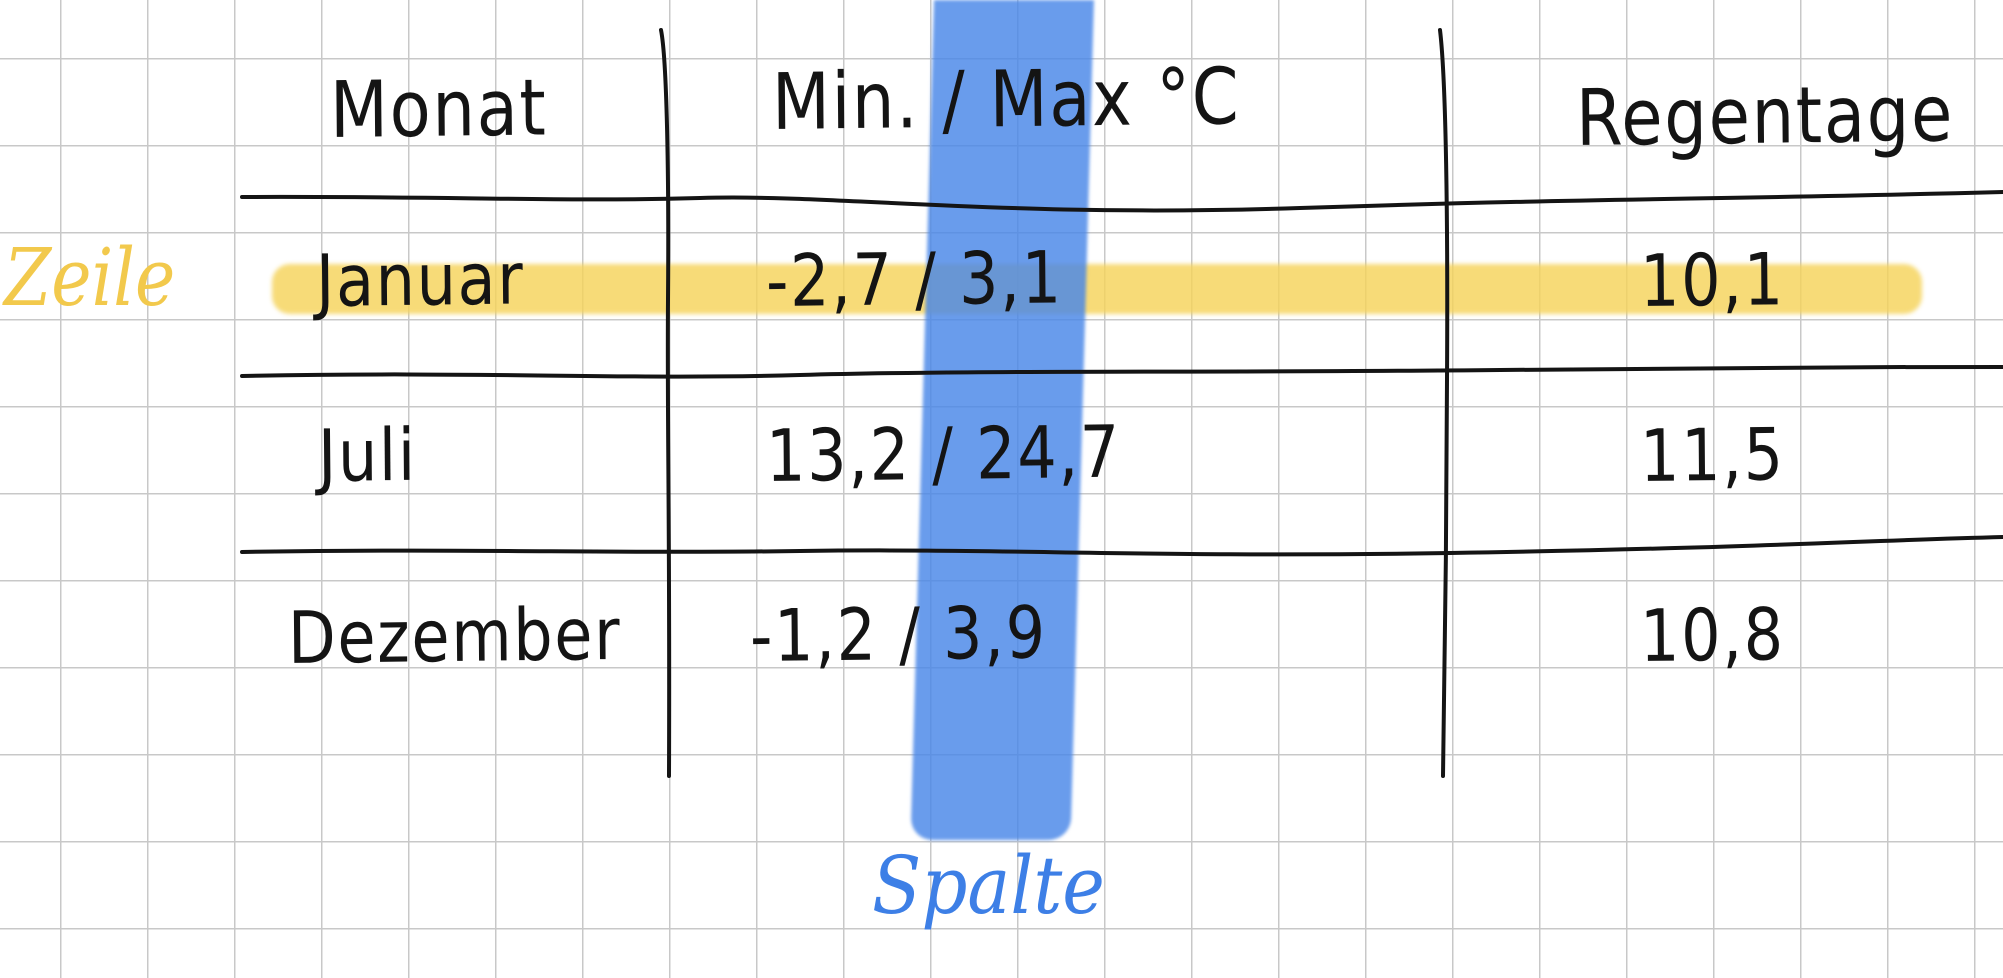 The width and height of the screenshot is (2003, 978). Describe the element at coordinates (914, 279) in the screenshot. I see `table-cell-temp-row1: -2,7 / 3,1` at that location.